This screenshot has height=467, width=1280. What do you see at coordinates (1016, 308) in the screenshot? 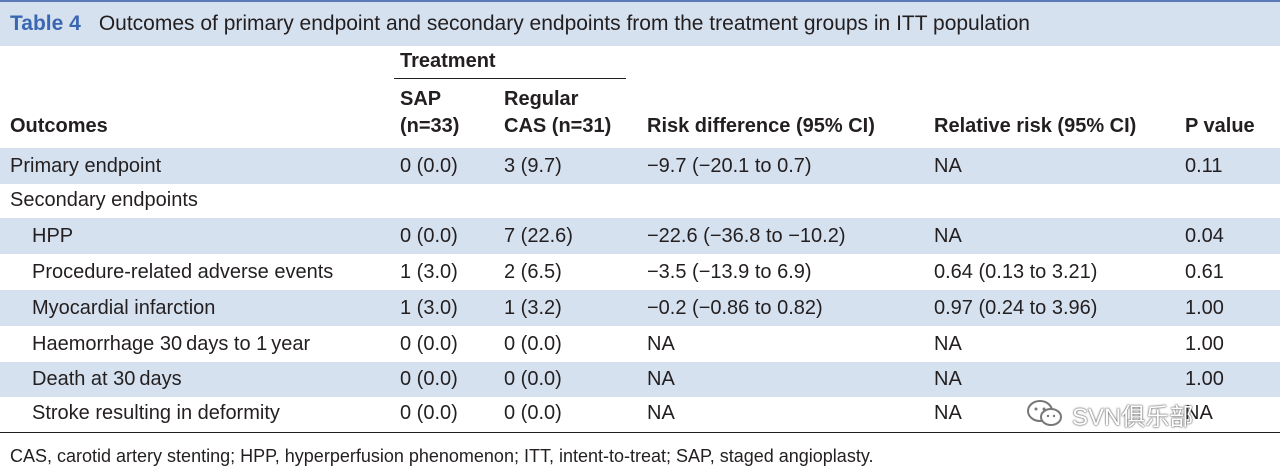
I see `relative-risk-cell: 0.97 (0.24 to 3.96)` at bounding box center [1016, 308].